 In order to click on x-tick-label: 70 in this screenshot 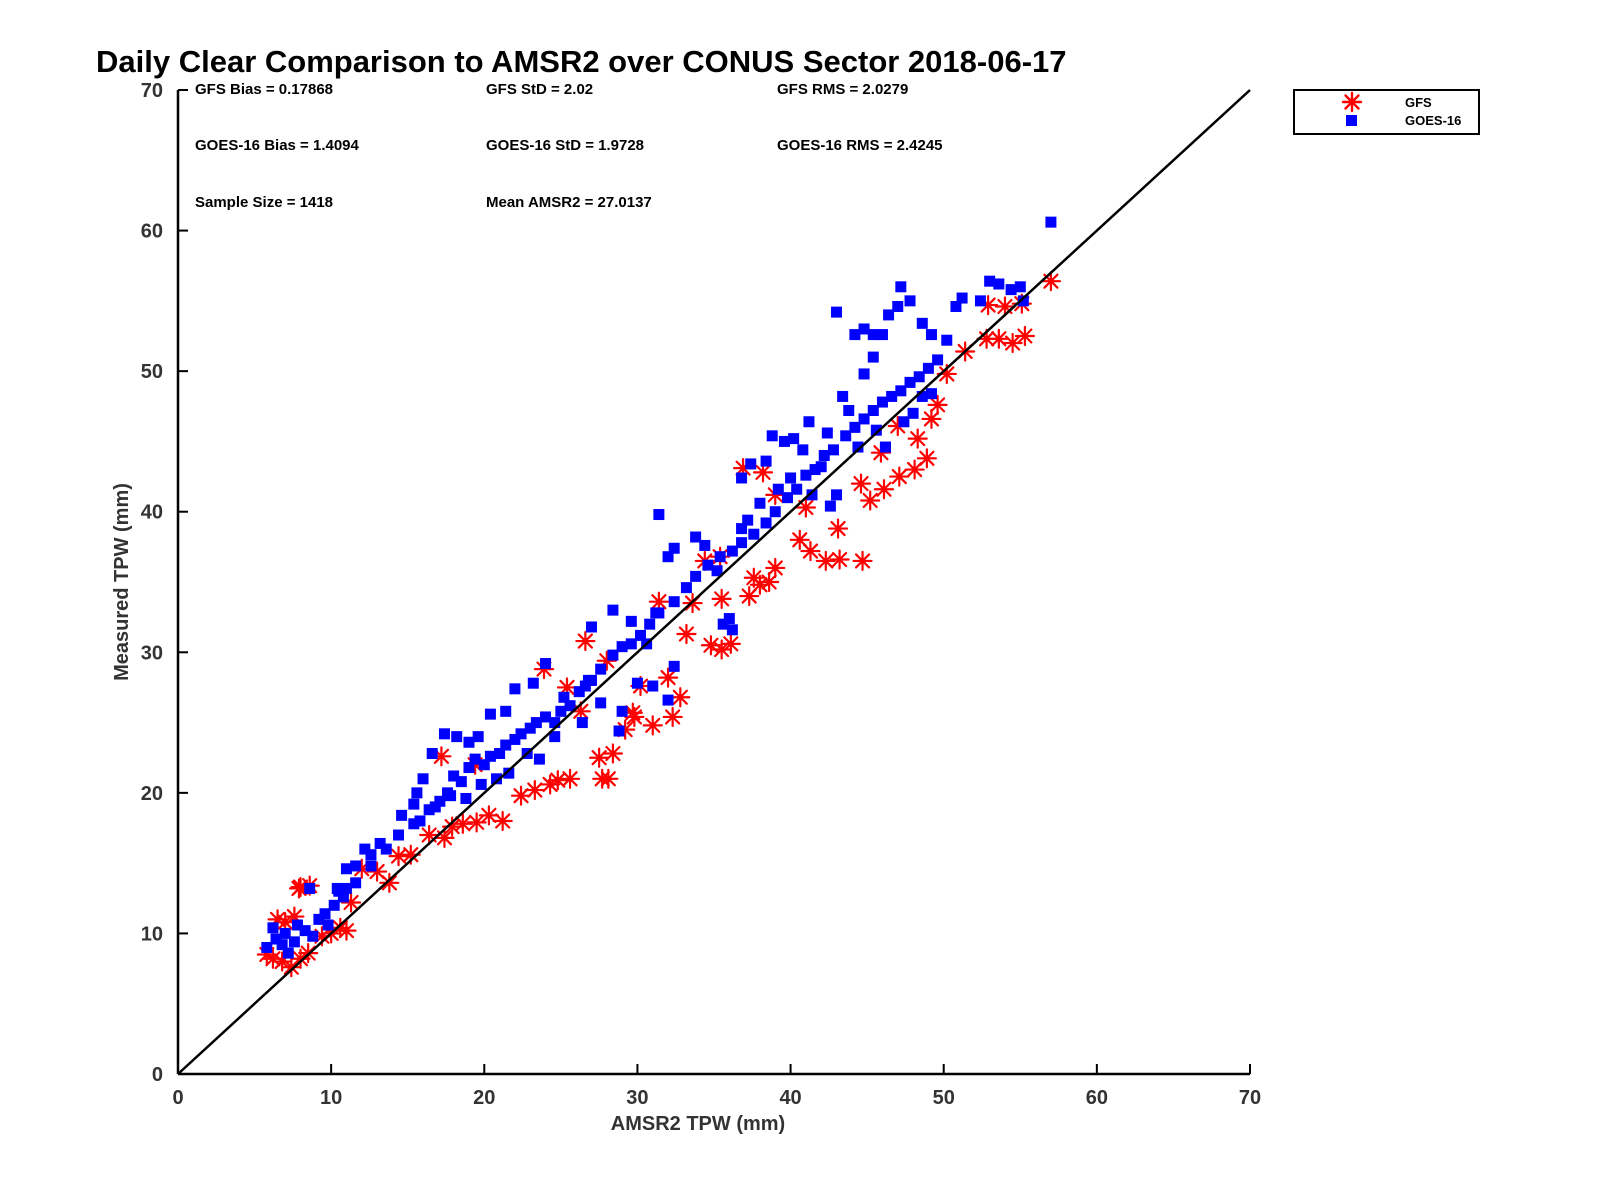, I will do `click(1250, 1098)`.